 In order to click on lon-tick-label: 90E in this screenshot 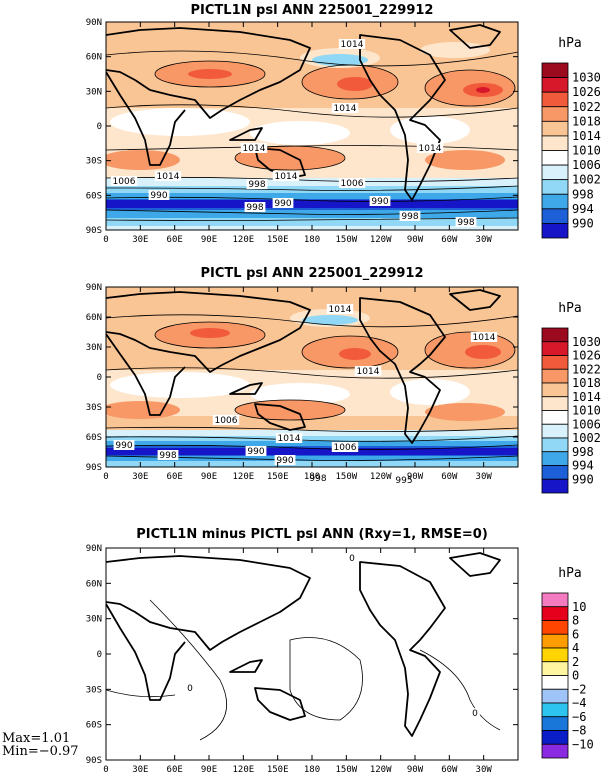, I will do `click(209, 240)`.